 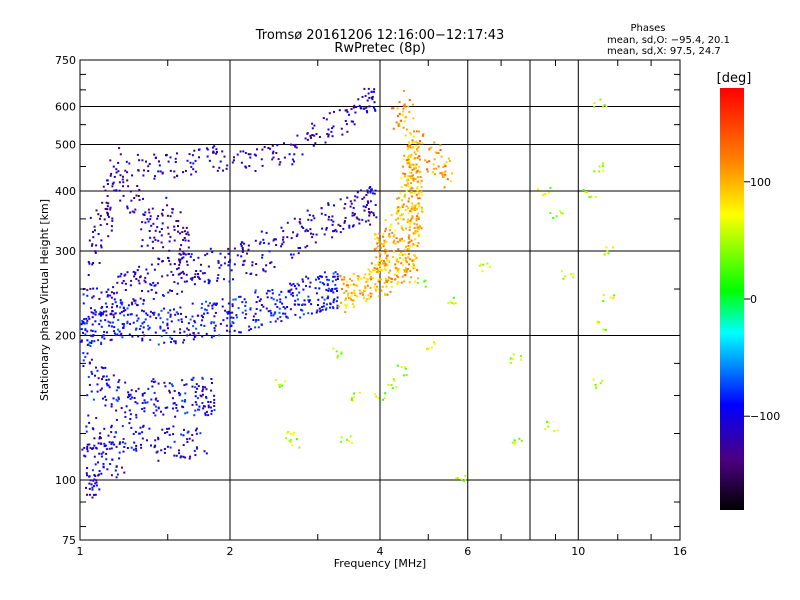 I want to click on x-tick-label: 1, so click(x=80, y=551).